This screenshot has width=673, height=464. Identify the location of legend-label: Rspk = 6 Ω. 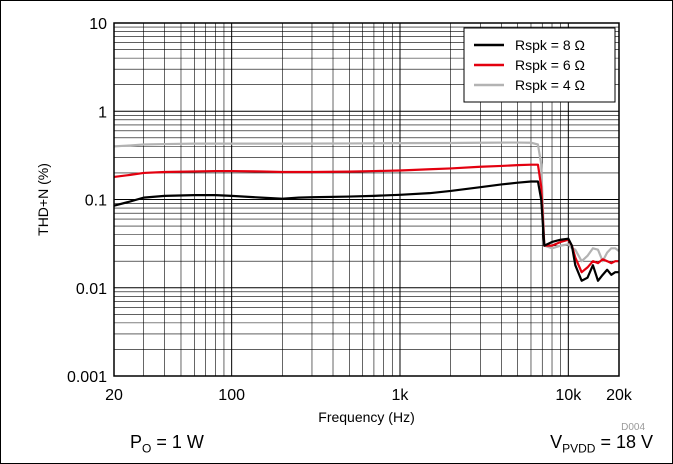
(550, 65).